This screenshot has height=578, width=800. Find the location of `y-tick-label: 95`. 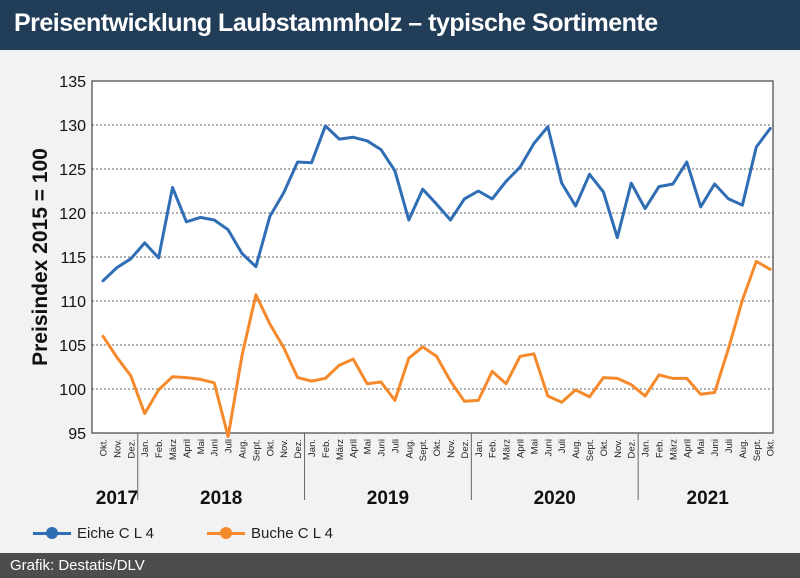

y-tick-label: 95 is located at coordinates (77, 434).